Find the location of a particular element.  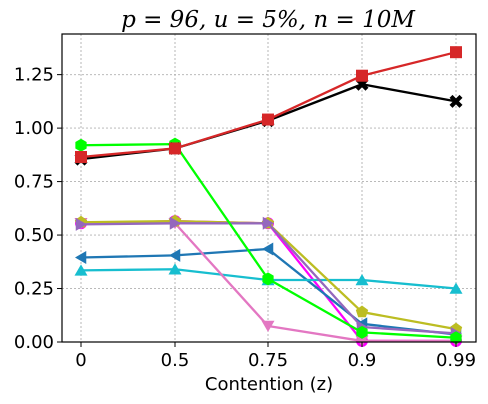

y-tick-label: 0.50 is located at coordinates (34, 235).